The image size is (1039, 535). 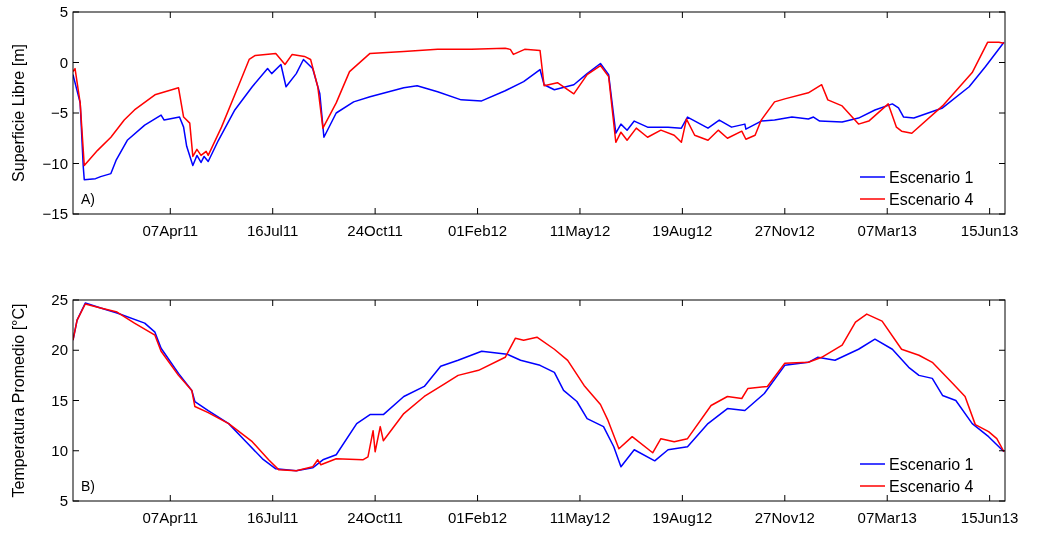 What do you see at coordinates (59, 450) in the screenshot?
I see `y-tick-label: 10` at bounding box center [59, 450].